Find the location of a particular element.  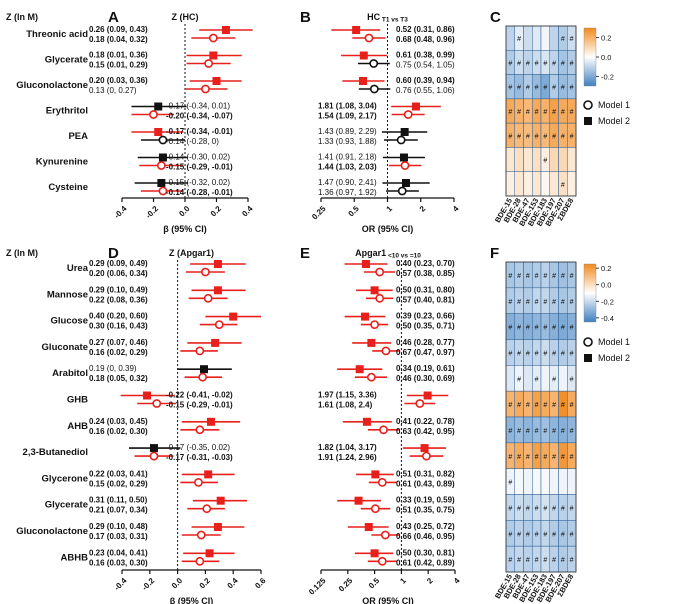

model1-estimate: 0.57 (0.40, 0.81) is located at coordinates (425, 299).